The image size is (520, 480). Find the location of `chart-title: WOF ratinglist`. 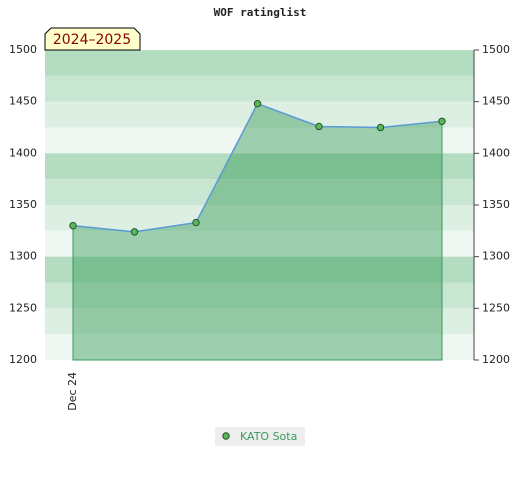

chart-title: WOF ratinglist is located at coordinates (260, 12).